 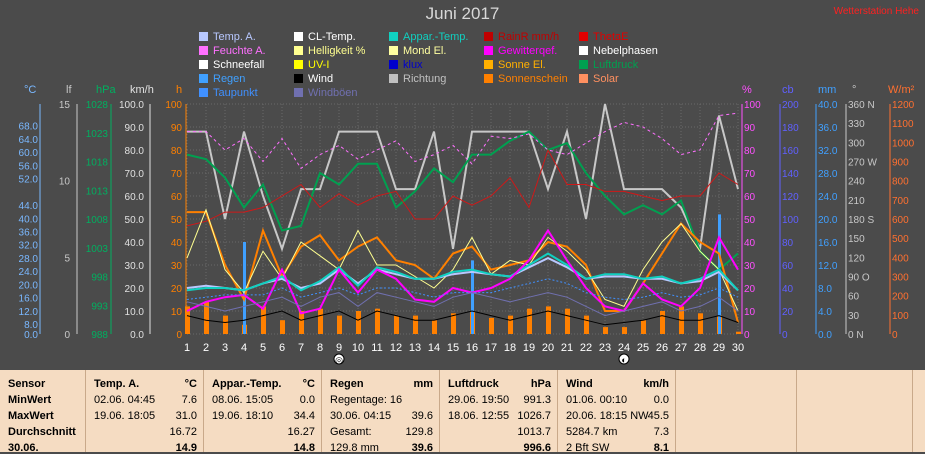 I want to click on x-tick-label: 21, so click(x=567, y=348).